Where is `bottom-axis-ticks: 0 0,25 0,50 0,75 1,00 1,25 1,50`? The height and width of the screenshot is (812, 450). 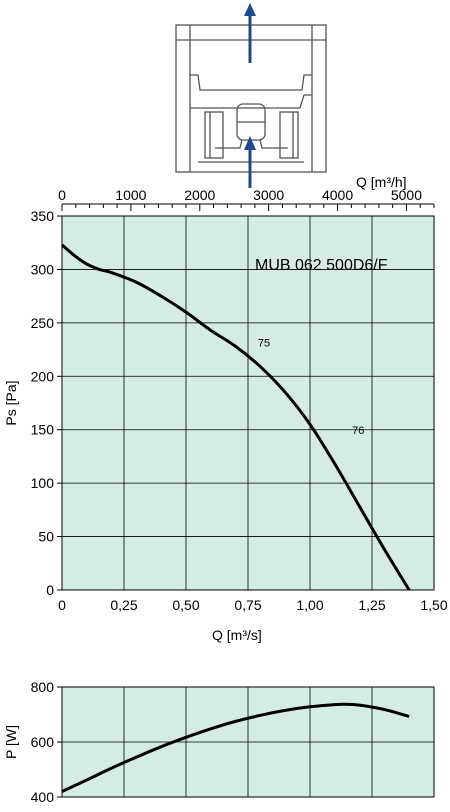 bottom-axis-ticks: 0 0,25 0,50 0,75 1,00 1,25 1,50 is located at coordinates (253, 605).